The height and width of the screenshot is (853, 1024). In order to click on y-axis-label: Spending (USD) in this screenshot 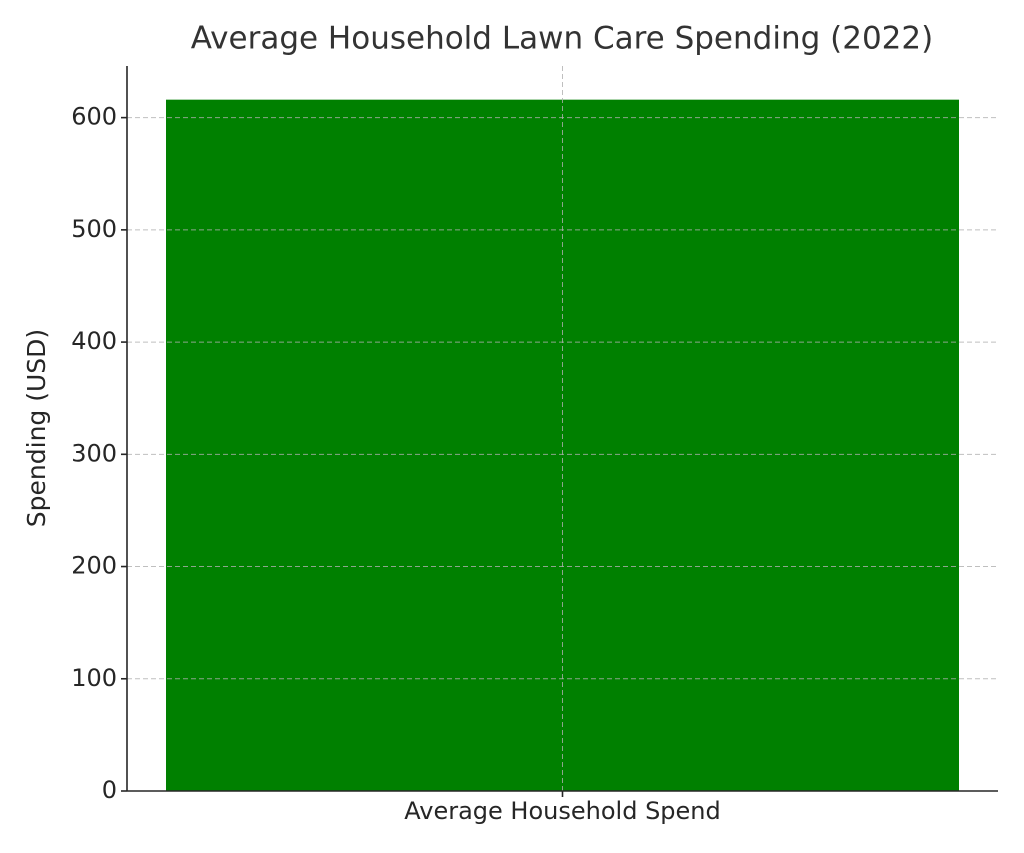, I will do `click(36, 428)`.